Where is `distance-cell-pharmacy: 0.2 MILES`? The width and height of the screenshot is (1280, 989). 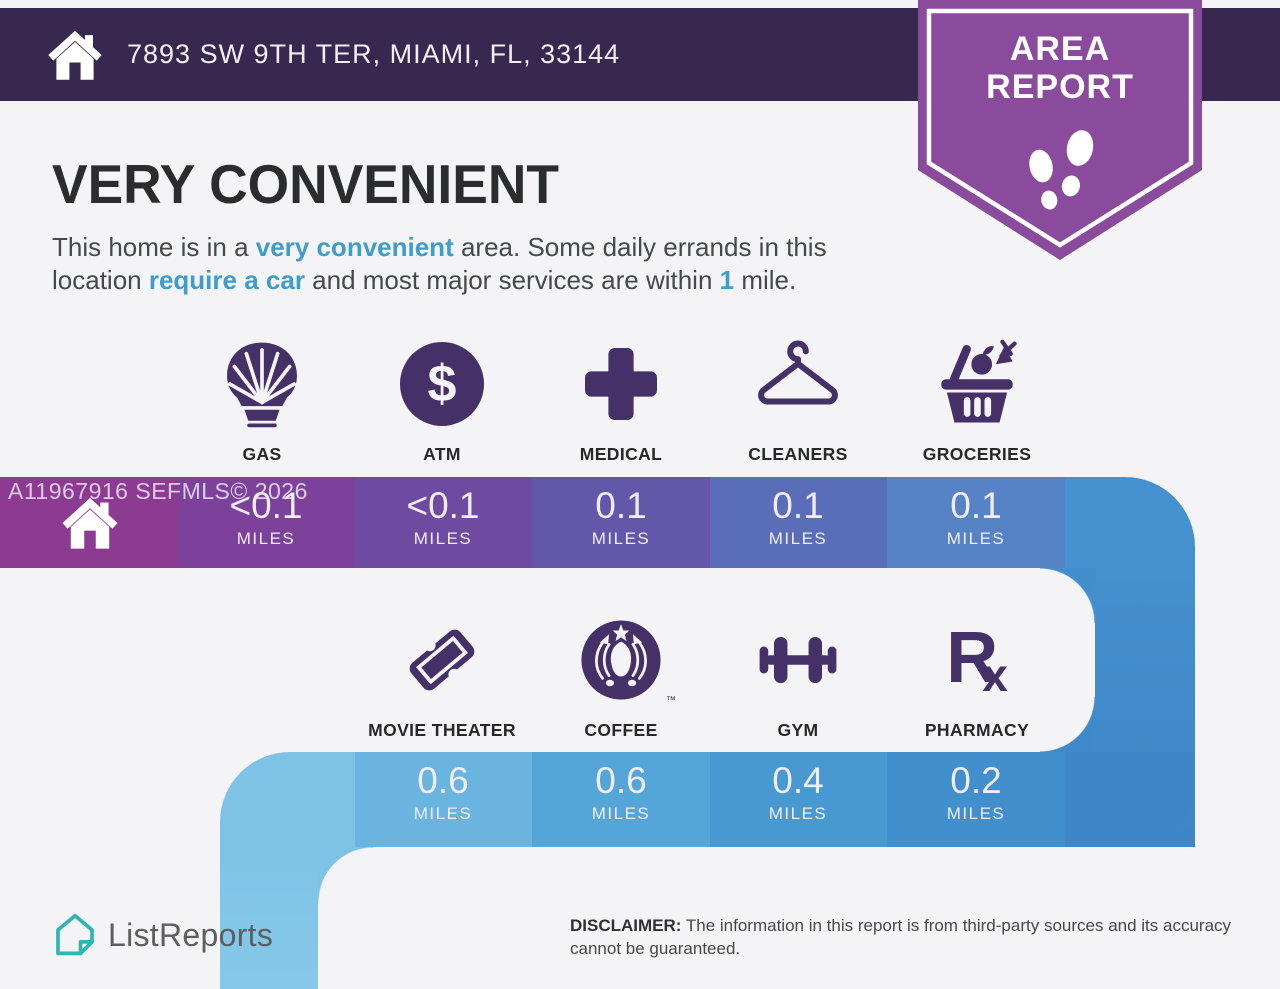
distance-cell-pharmacy: 0.2 MILES is located at coordinates (976, 792).